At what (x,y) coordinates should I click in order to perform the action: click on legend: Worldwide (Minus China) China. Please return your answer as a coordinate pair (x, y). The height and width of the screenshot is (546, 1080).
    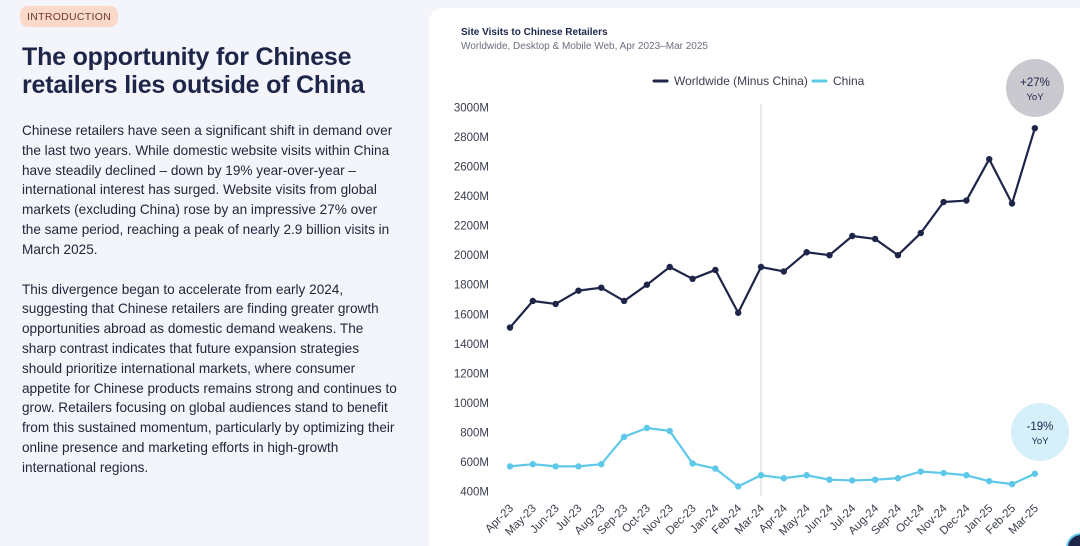
    Looking at the image, I should click on (758, 81).